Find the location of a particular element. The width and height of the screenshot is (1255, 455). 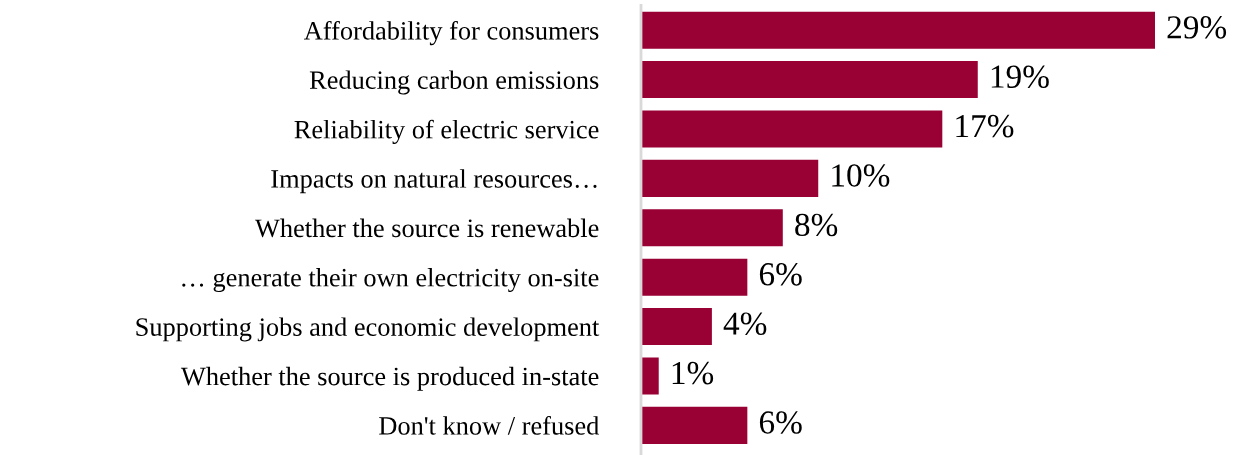

data-label: 17% is located at coordinates (985, 126).